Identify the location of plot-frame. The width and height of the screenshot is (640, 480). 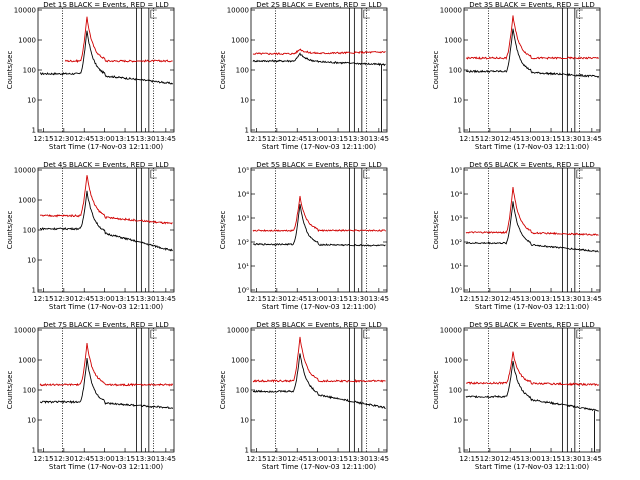
(532, 230).